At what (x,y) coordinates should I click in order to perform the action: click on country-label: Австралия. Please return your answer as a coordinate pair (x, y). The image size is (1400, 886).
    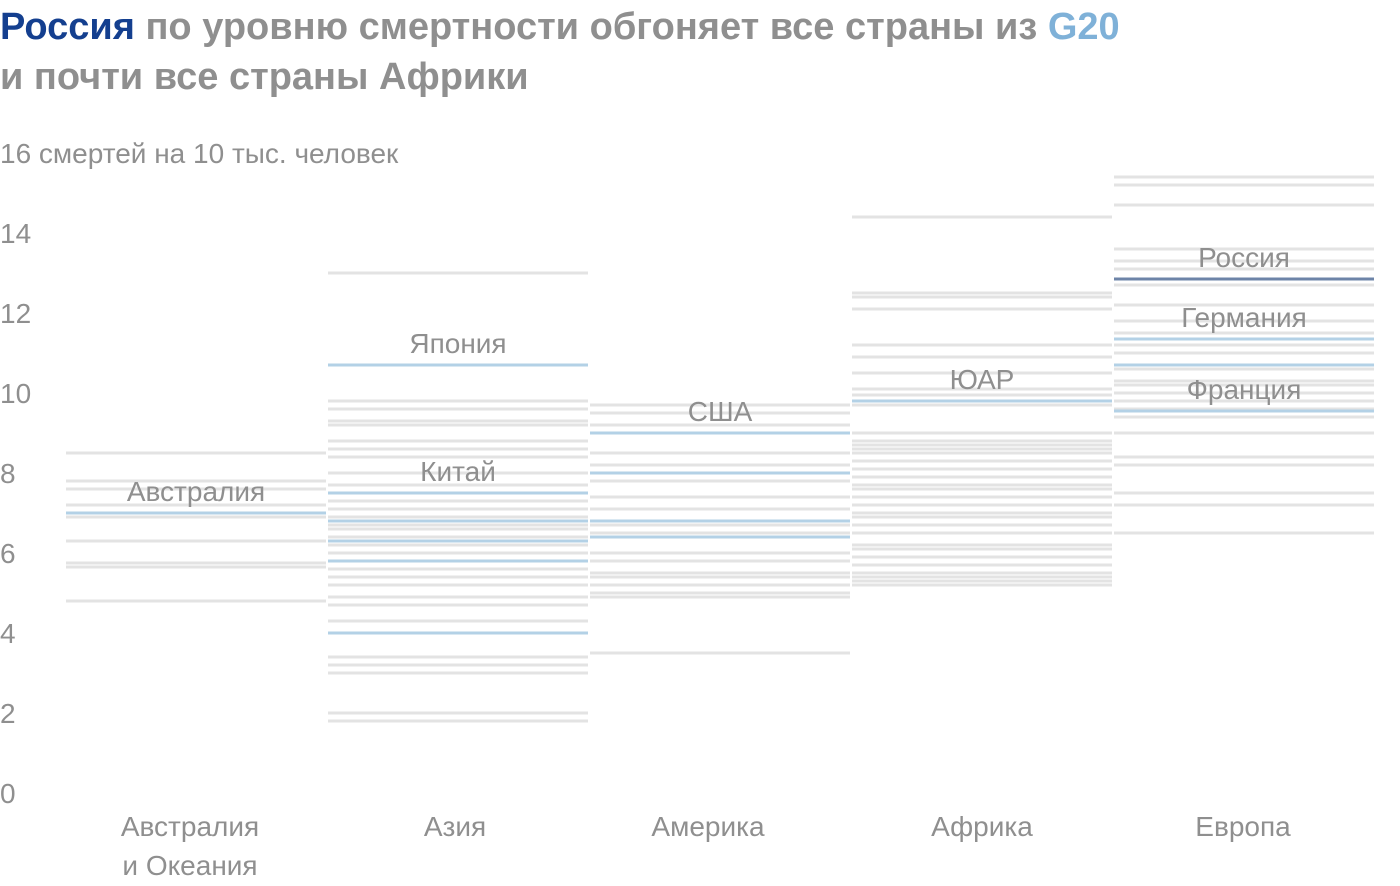
    Looking at the image, I should click on (196, 491).